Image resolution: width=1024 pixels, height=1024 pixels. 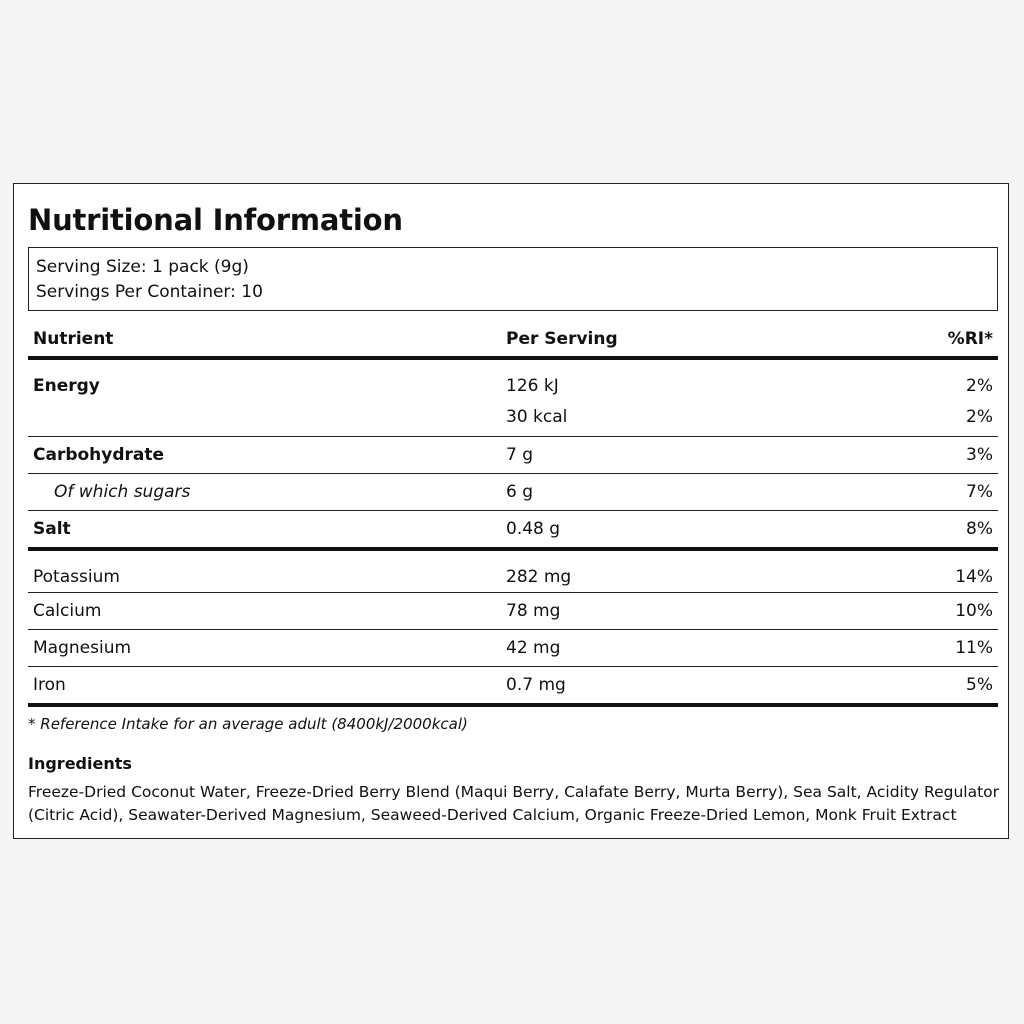 What do you see at coordinates (82, 648) in the screenshot?
I see `nutrient-name: Magnesium` at bounding box center [82, 648].